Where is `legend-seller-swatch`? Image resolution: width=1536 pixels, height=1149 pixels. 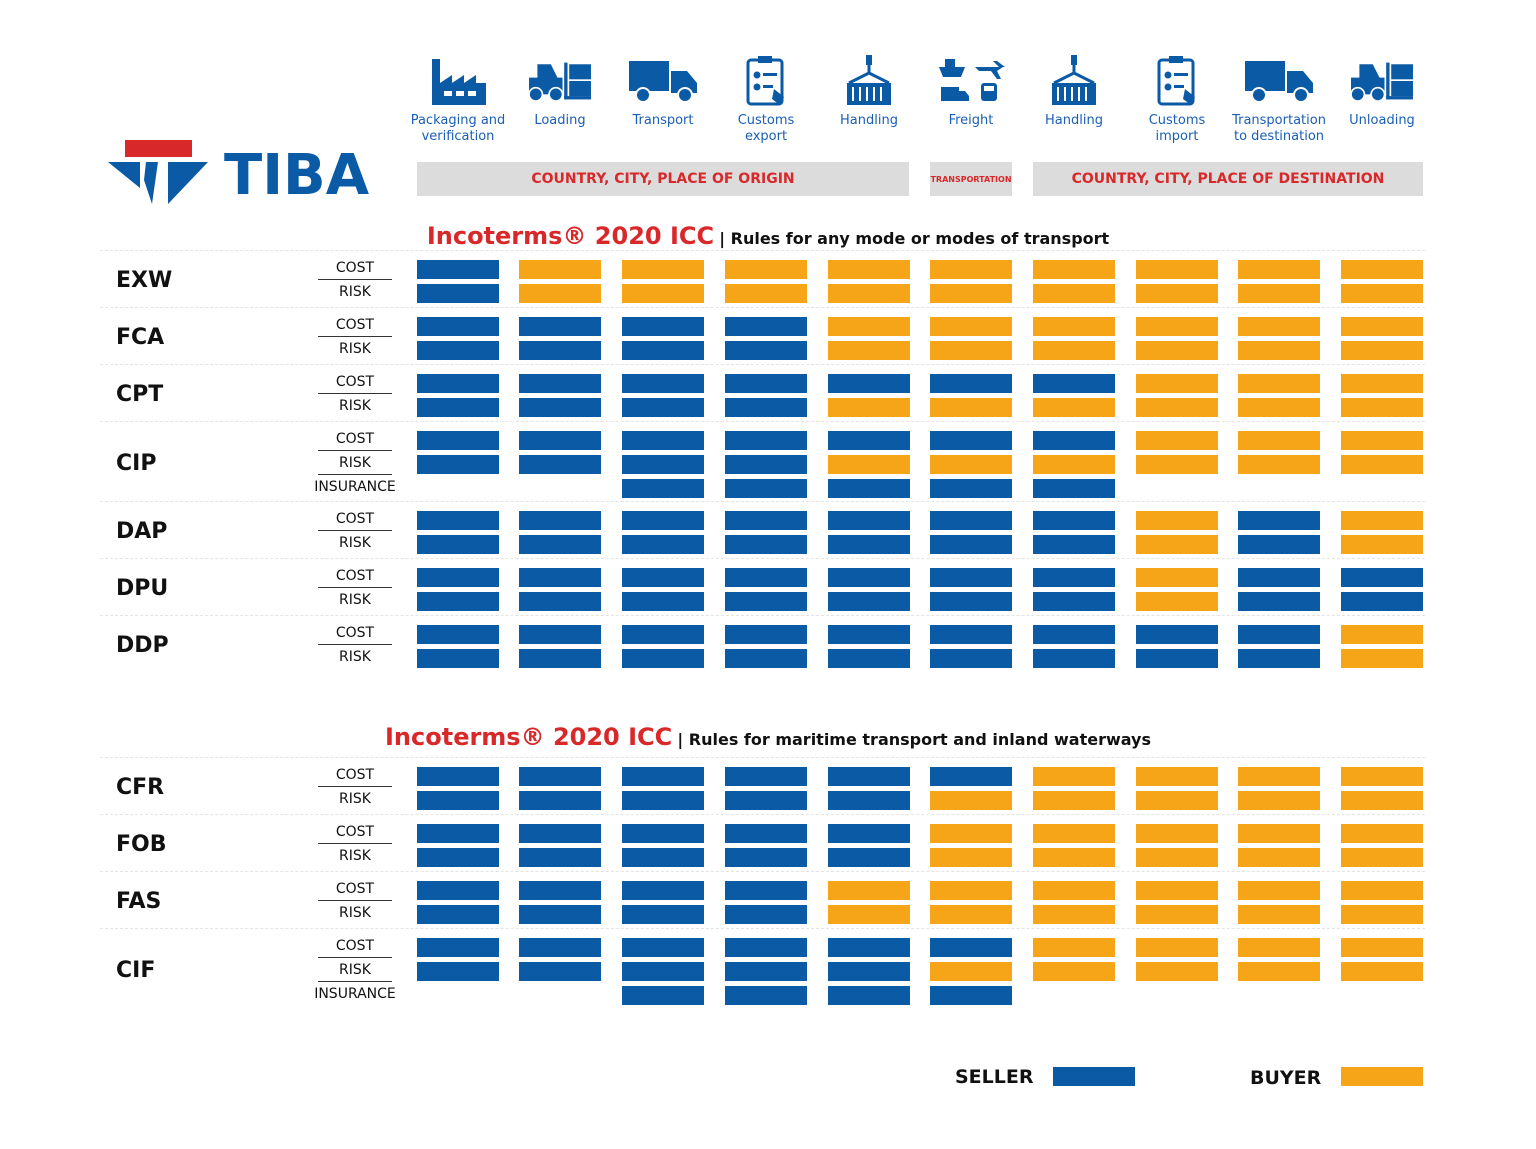
legend-seller-swatch is located at coordinates (1094, 1076).